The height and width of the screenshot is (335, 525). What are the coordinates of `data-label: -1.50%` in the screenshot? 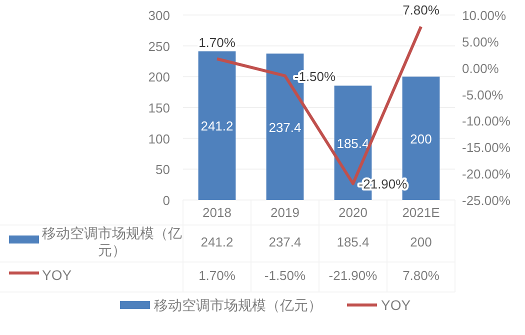 It's located at (285, 275).